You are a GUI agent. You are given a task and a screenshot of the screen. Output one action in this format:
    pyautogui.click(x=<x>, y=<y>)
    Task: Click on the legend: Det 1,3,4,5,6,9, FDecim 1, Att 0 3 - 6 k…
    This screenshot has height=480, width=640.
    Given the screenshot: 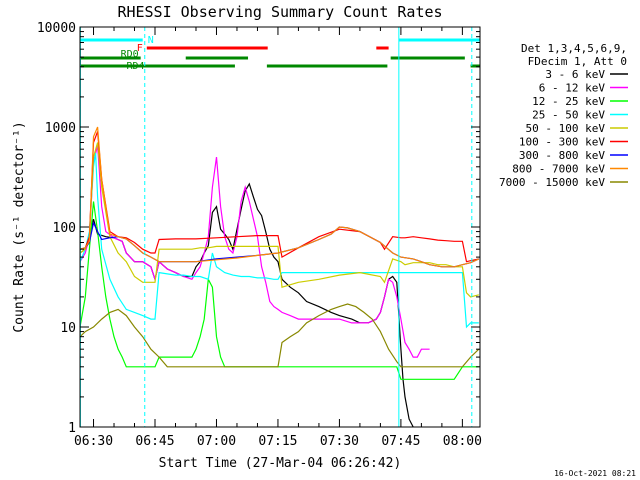 What is the action you would take?
    pyautogui.click(x=563, y=115)
    